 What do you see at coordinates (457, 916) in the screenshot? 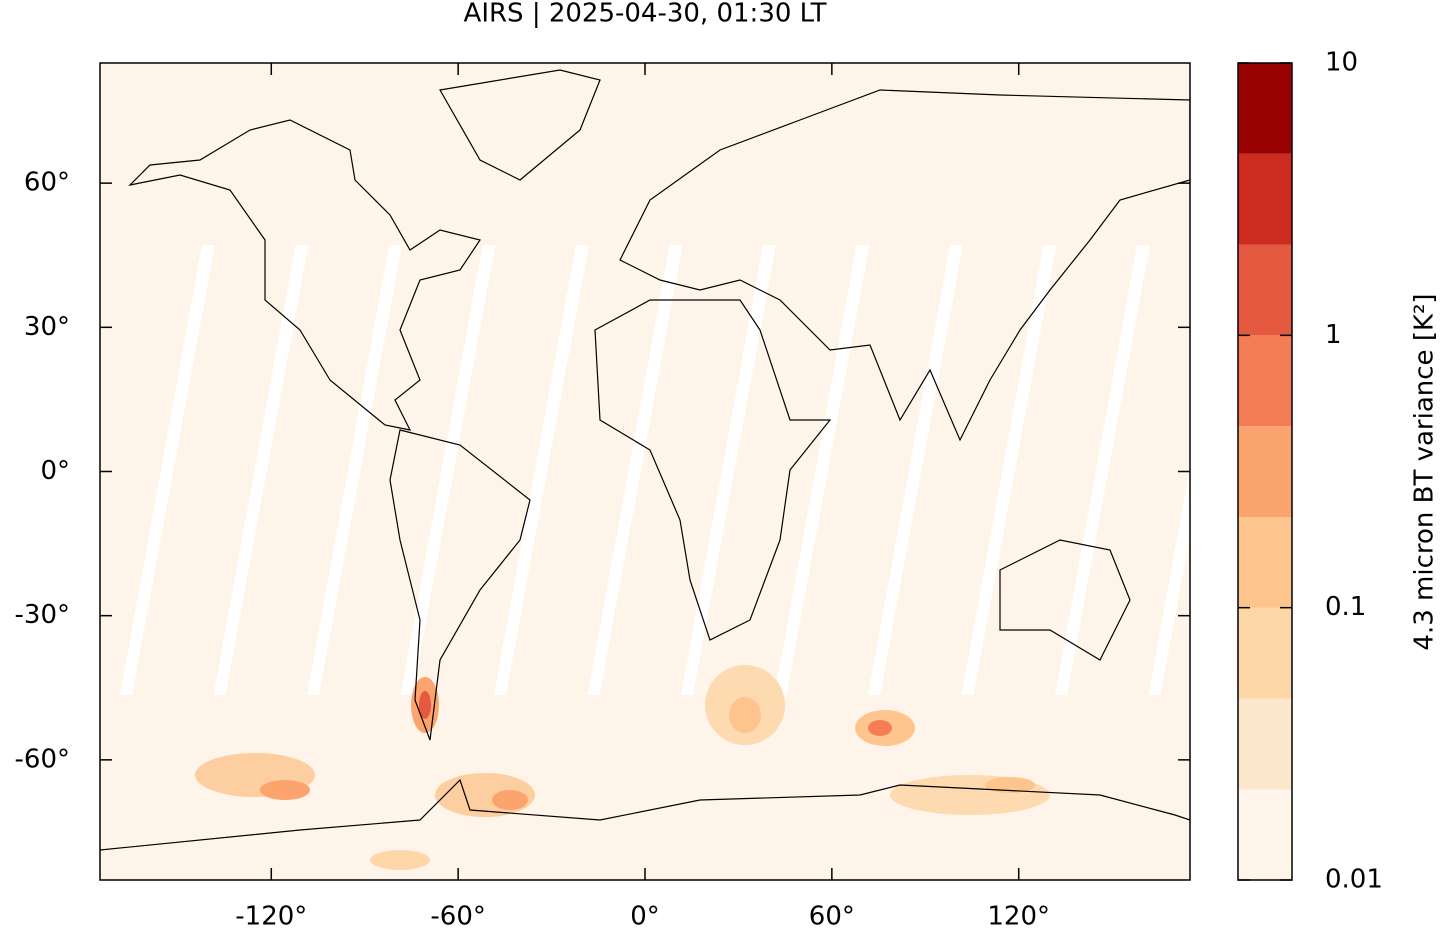
I see `x-tick-label: -60°` at bounding box center [457, 916].